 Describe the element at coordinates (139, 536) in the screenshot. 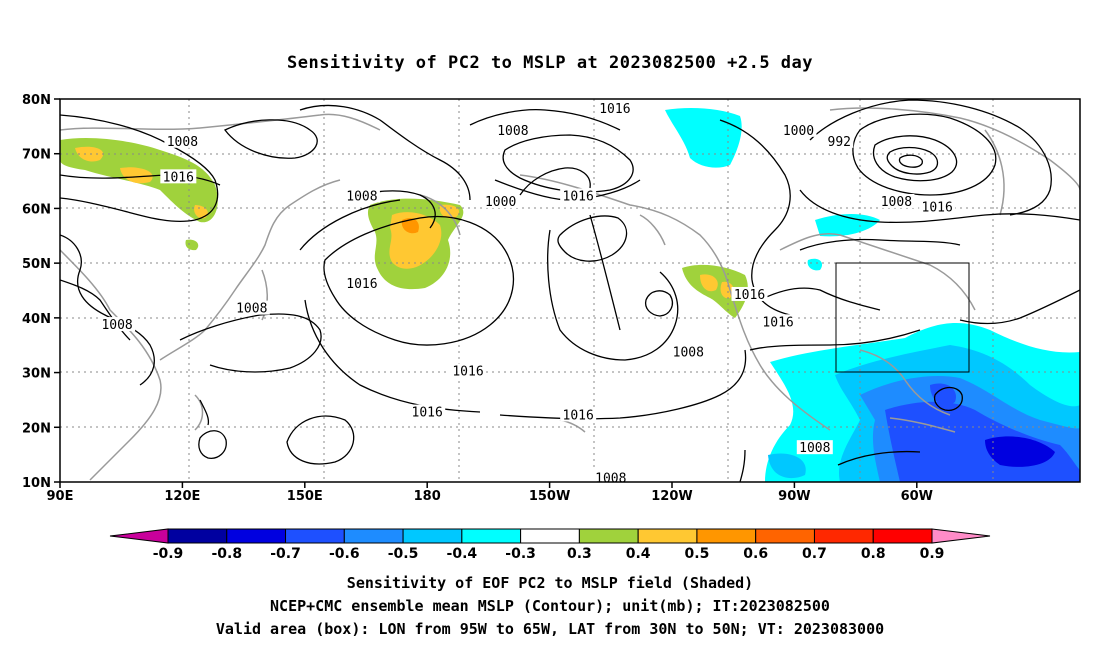

I see `colorbar-low-extend` at that location.